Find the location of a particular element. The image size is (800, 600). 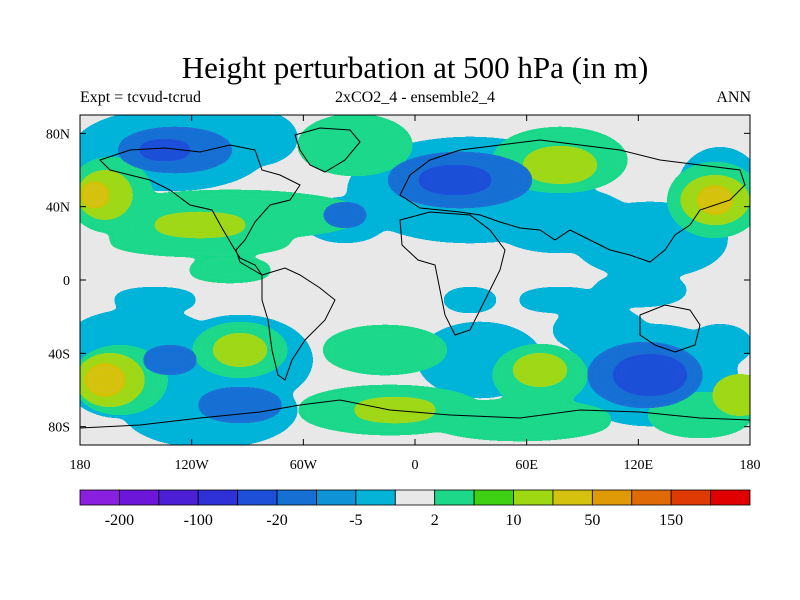

colorbar: -200 -100 -20 -5 2 10 50 150 is located at coordinates (415, 509).